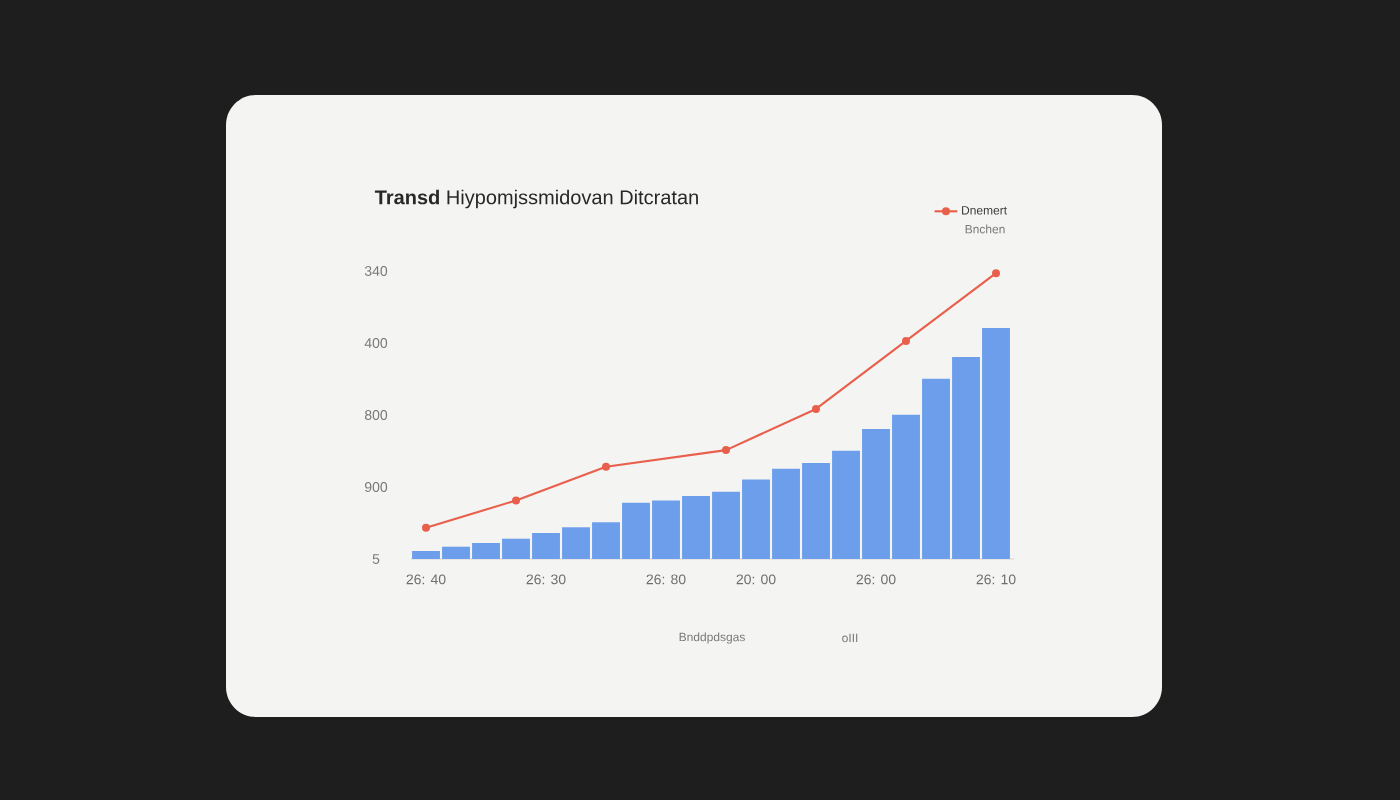 This screenshot has width=1400, height=800. Describe the element at coordinates (376, 559) in the screenshot. I see `text: 5` at that location.